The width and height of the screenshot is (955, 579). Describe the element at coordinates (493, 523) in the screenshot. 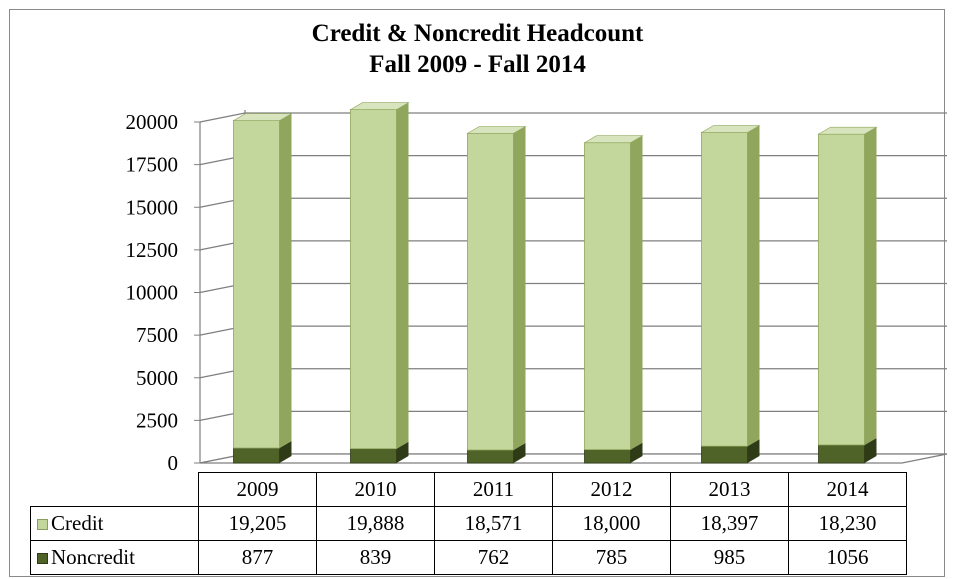

I see `data-table-cell: 18,571` at that location.